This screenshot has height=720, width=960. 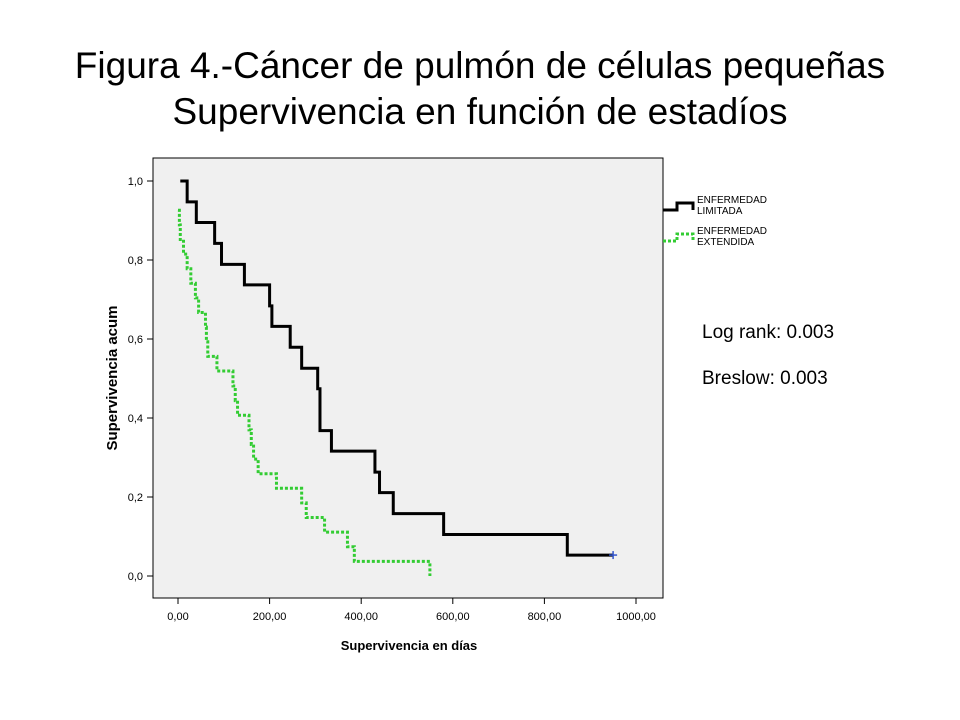 What do you see at coordinates (270, 617) in the screenshot?
I see `x-tick-label: 200,00` at bounding box center [270, 617].